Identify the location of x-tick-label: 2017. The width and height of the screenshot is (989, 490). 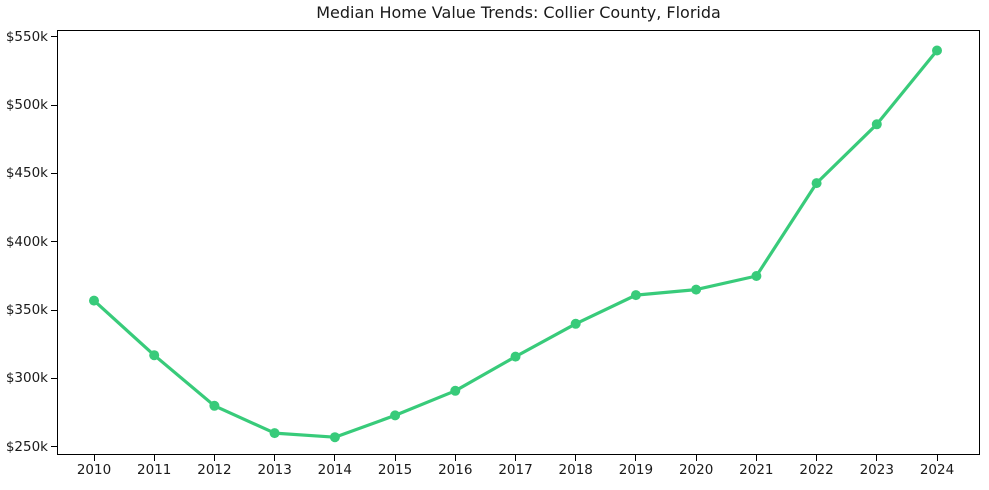
(515, 470).